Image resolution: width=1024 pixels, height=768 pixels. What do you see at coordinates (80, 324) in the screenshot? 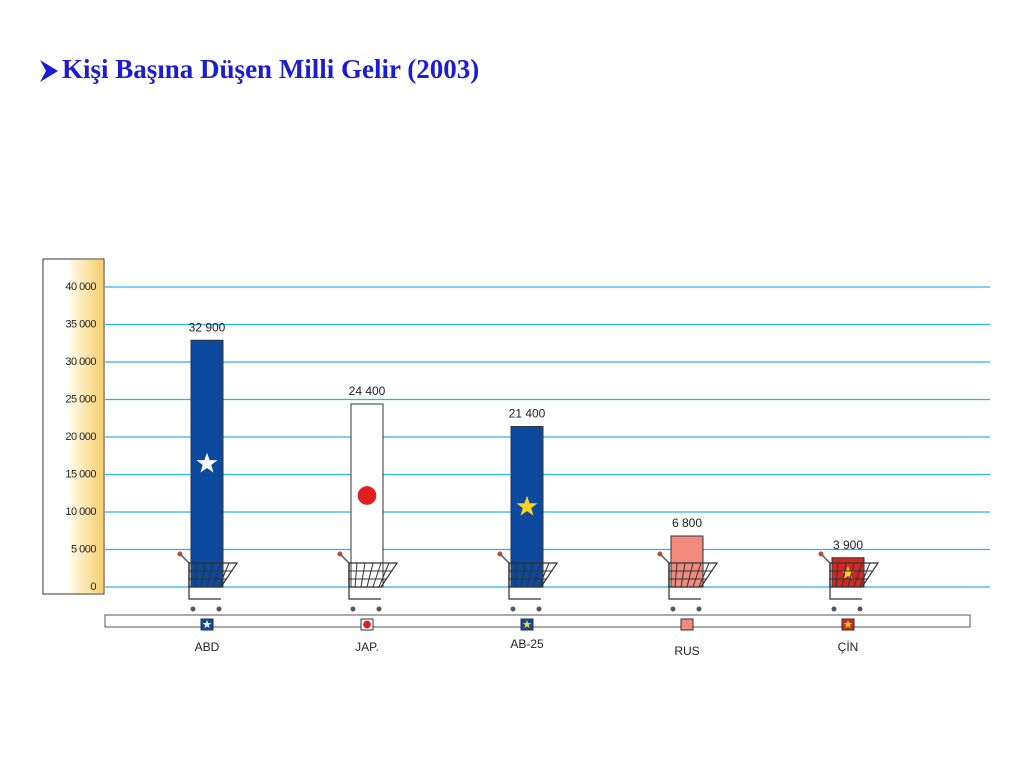
I see `y-tick-label: 35 000` at bounding box center [80, 324].